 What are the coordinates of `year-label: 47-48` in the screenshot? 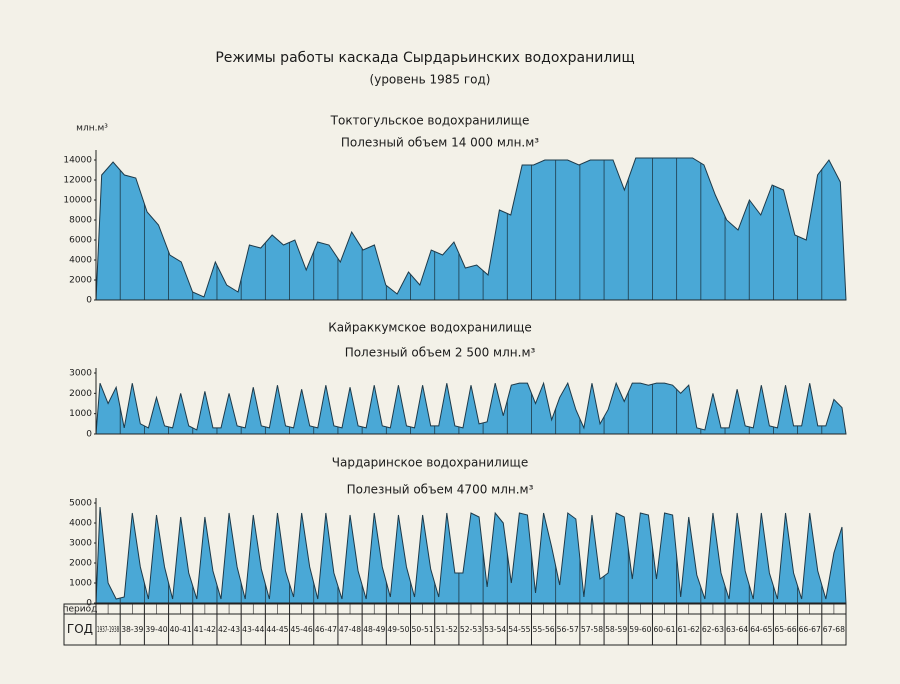 It's located at (350, 629).